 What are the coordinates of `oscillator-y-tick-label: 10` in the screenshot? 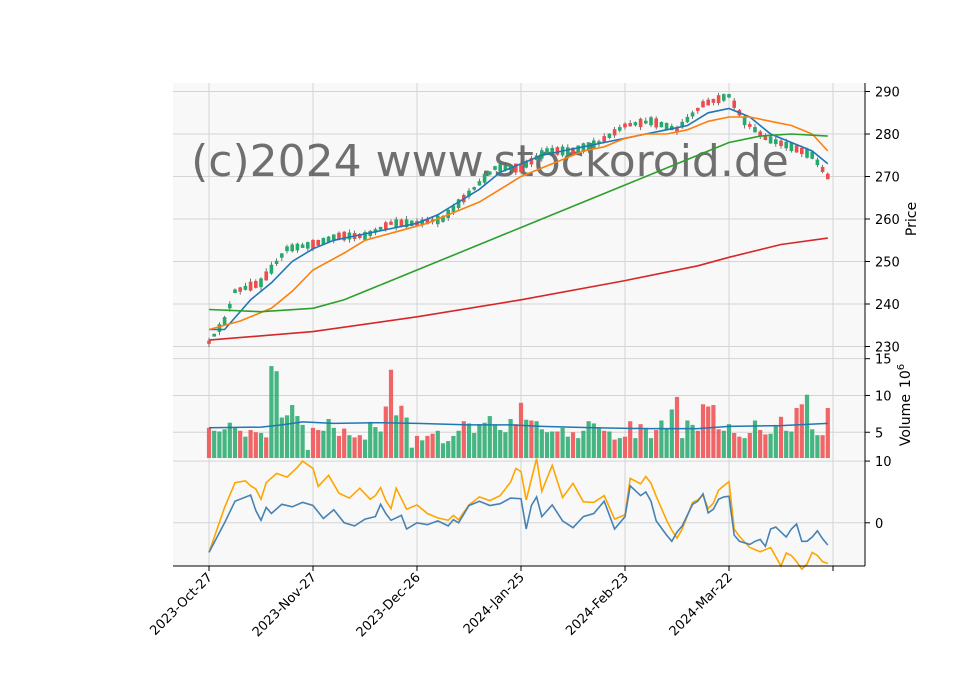 It's located at (883, 462).